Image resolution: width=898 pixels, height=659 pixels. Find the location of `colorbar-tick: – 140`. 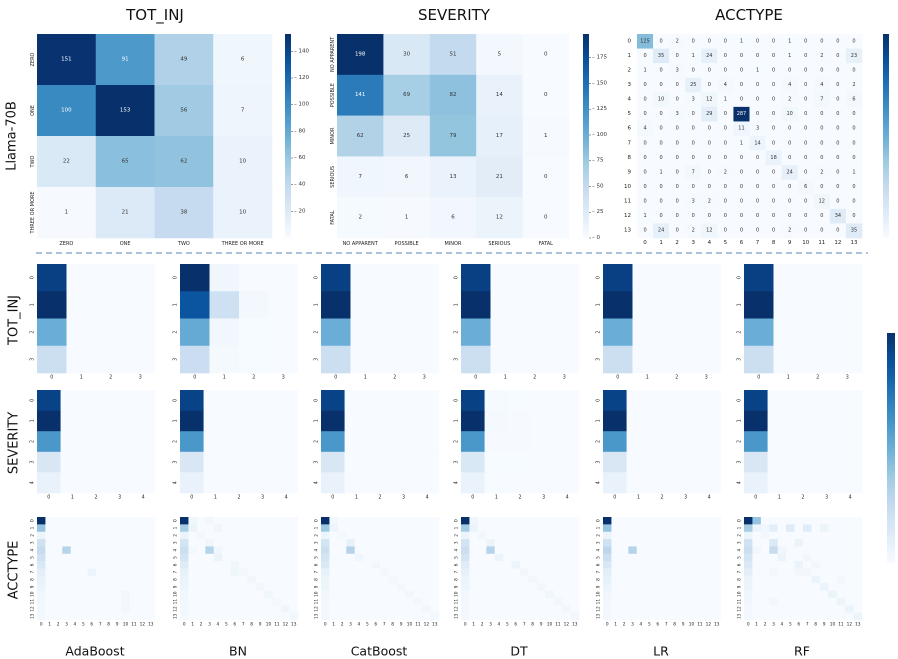

colorbar-tick: – 140 is located at coordinates (301, 51).